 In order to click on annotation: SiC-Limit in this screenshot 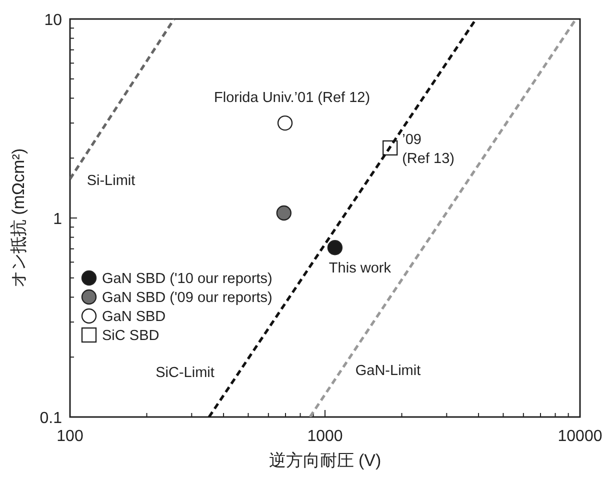, I will do `click(185, 373)`.